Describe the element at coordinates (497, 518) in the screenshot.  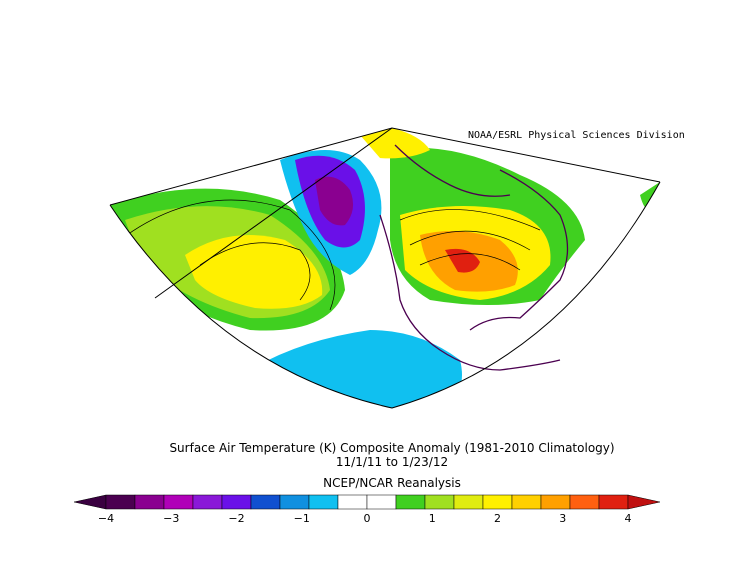
I see `colorbar-tick-label: 2` at that location.